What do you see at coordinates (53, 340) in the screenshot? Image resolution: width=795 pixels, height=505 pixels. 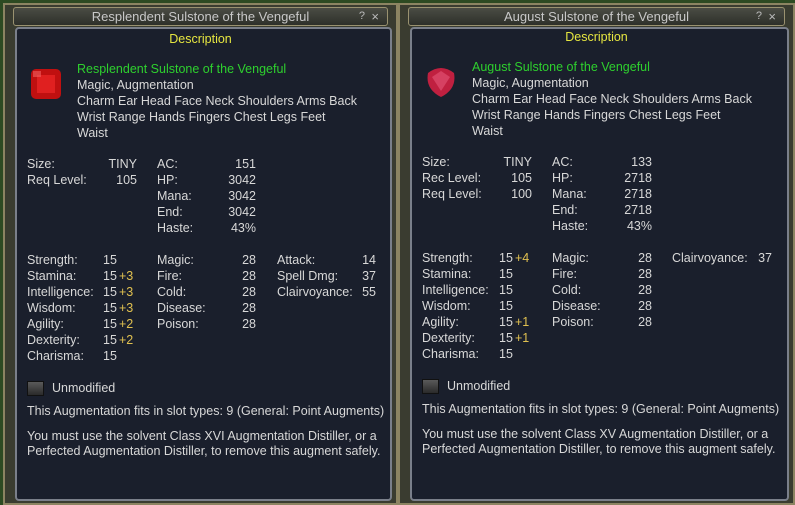 I see `attribute-label: Dexterity:` at bounding box center [53, 340].